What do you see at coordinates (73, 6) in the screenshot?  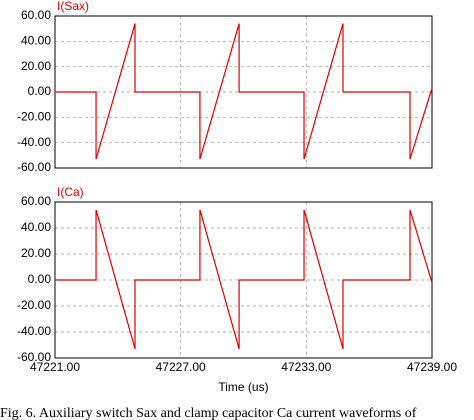 I see `panel-title: I(Sax)` at bounding box center [73, 6].